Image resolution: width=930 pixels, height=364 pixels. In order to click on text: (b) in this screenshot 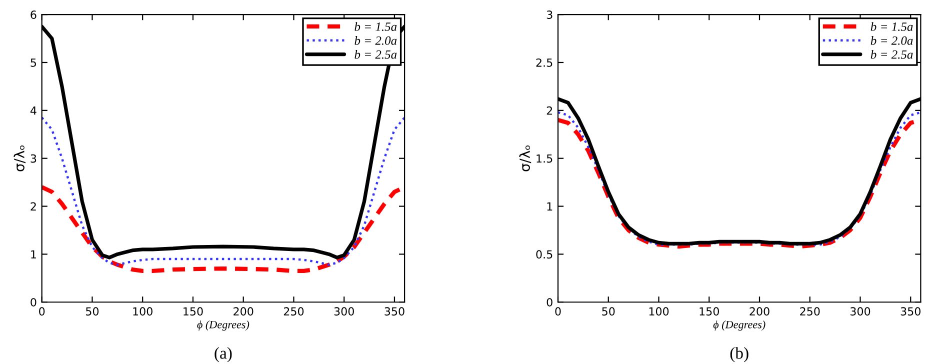, I will do `click(739, 354)`.